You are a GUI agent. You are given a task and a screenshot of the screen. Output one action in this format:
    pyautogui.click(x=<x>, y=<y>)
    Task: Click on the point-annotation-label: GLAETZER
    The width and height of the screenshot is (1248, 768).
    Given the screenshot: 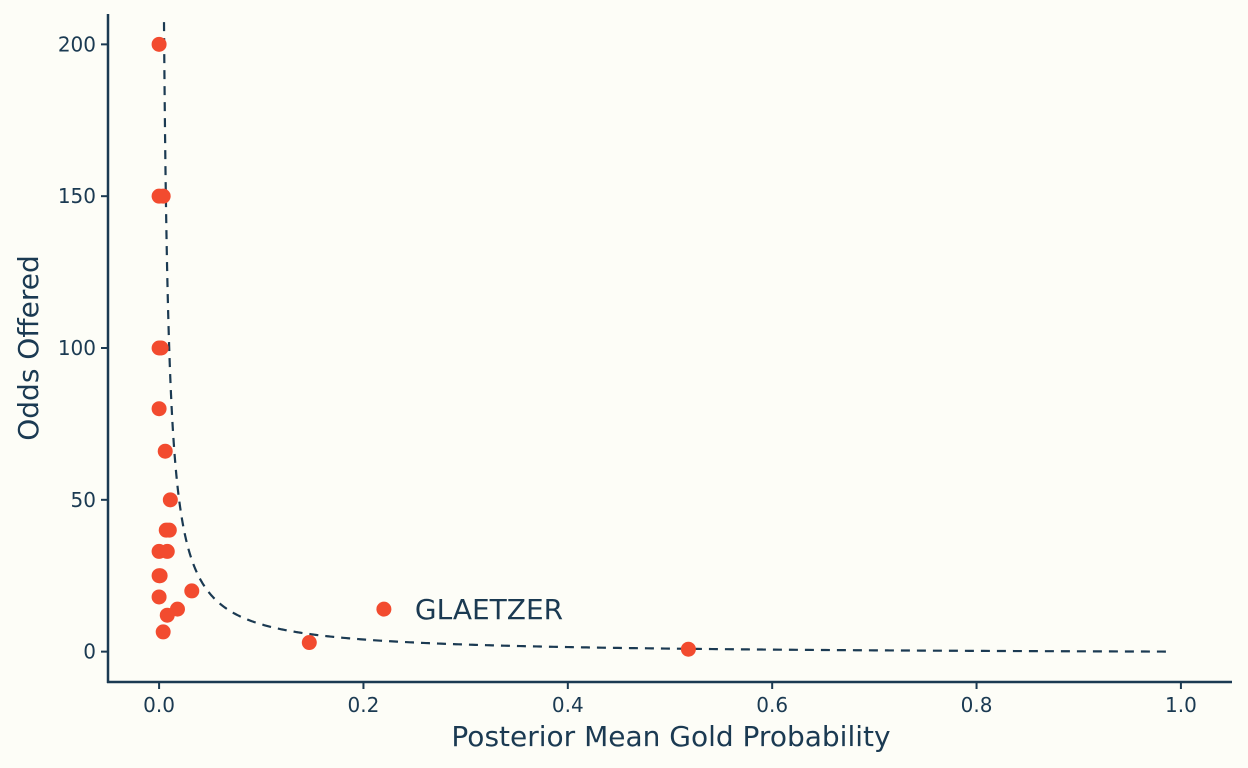 What is the action you would take?
    pyautogui.click(x=489, y=609)
    